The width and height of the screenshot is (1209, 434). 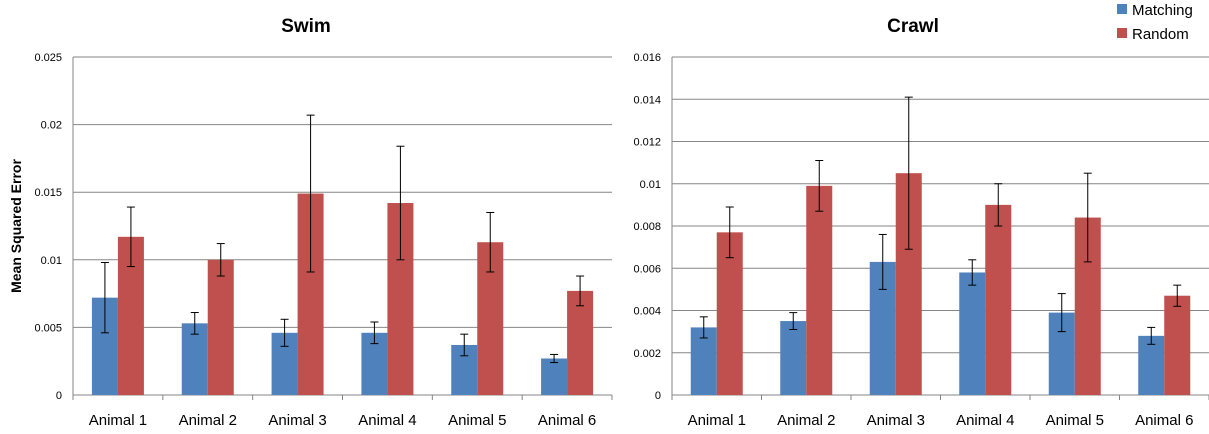 I want to click on legend: Matching Random, so click(x=1155, y=22).